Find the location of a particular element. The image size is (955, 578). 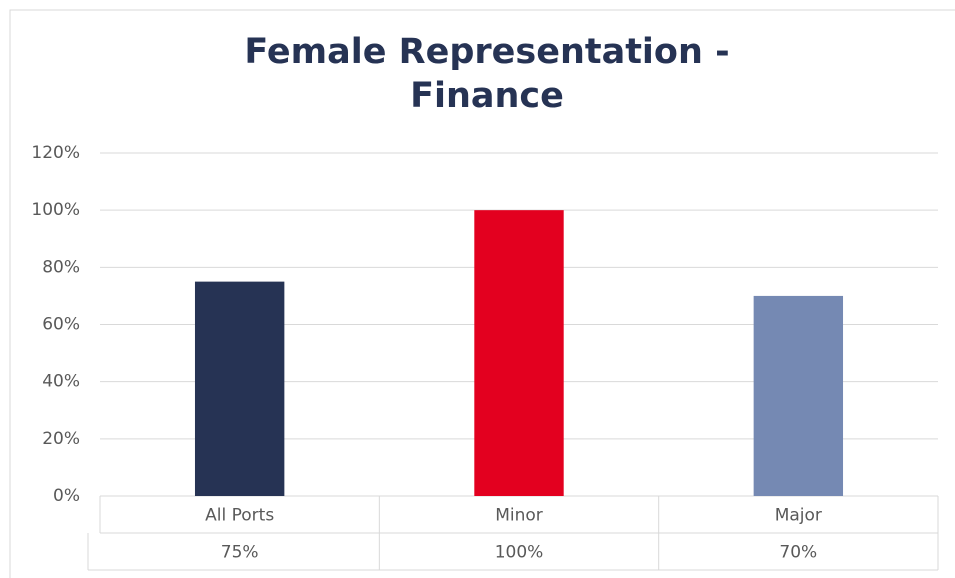

data-table-value: 75% is located at coordinates (240, 553).